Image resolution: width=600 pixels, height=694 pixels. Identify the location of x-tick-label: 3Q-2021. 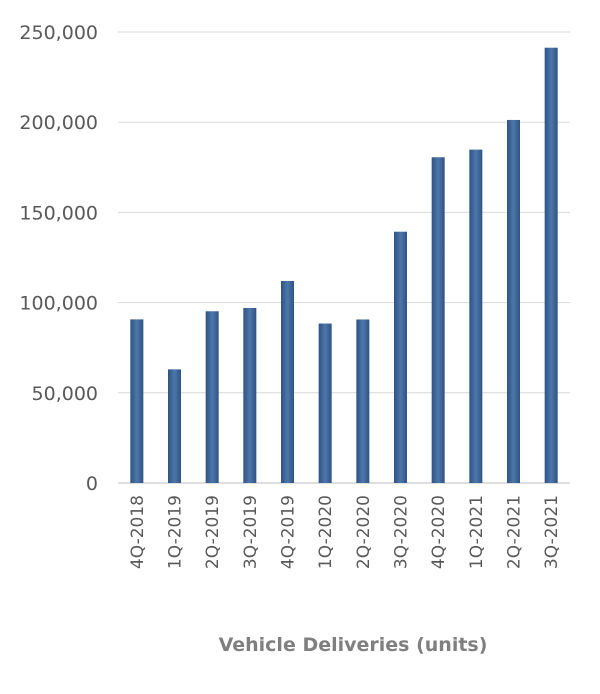
(552, 532).